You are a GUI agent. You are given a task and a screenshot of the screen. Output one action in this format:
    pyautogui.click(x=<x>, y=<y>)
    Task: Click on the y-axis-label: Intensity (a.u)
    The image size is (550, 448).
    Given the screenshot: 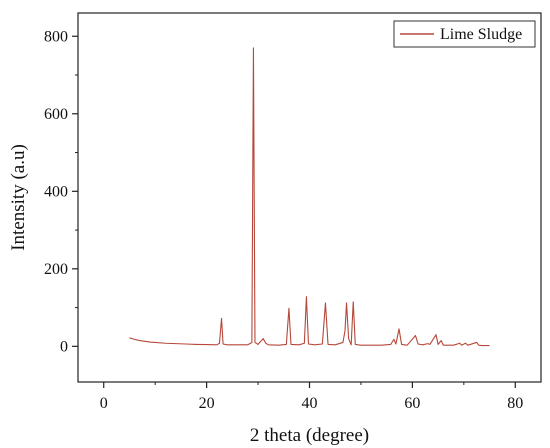 What is the action you would take?
    pyautogui.click(x=18, y=197)
    